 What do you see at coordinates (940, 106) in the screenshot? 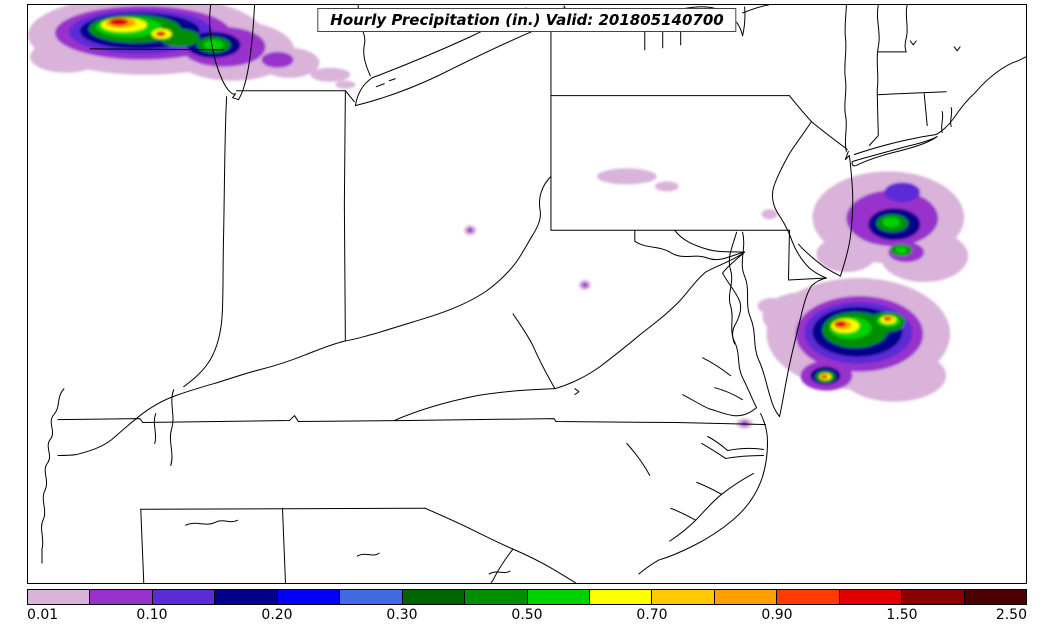
I see `new-england-coast` at bounding box center [940, 106].